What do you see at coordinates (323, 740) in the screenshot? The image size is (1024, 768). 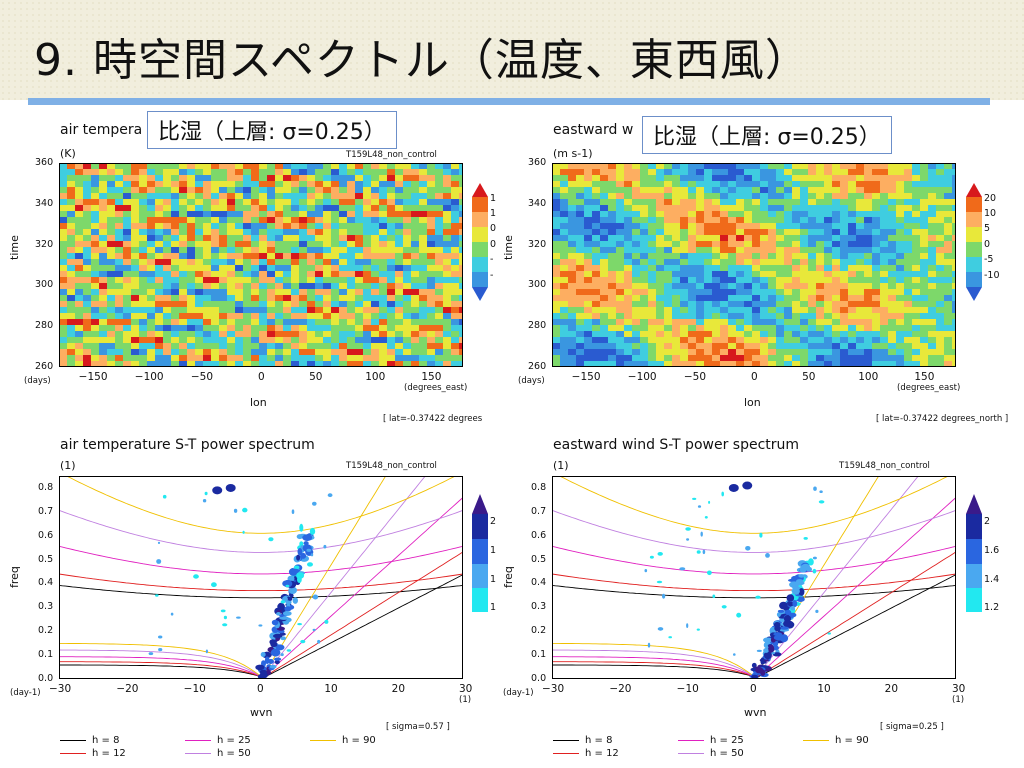 I see `legend-line-swatch` at bounding box center [323, 740].